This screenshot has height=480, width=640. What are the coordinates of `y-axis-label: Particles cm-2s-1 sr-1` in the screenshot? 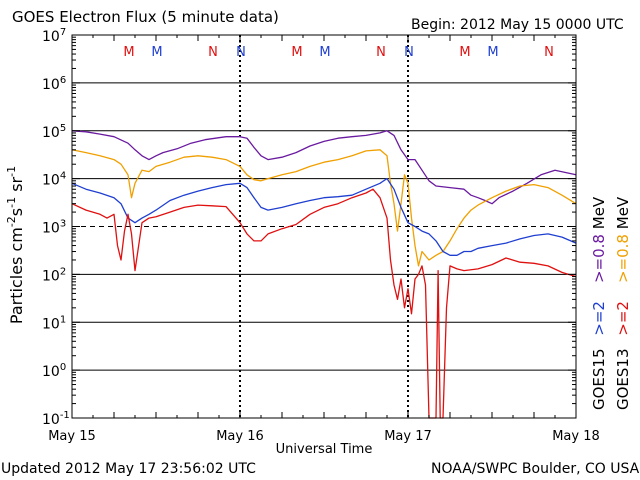 It's located at (15, 245).